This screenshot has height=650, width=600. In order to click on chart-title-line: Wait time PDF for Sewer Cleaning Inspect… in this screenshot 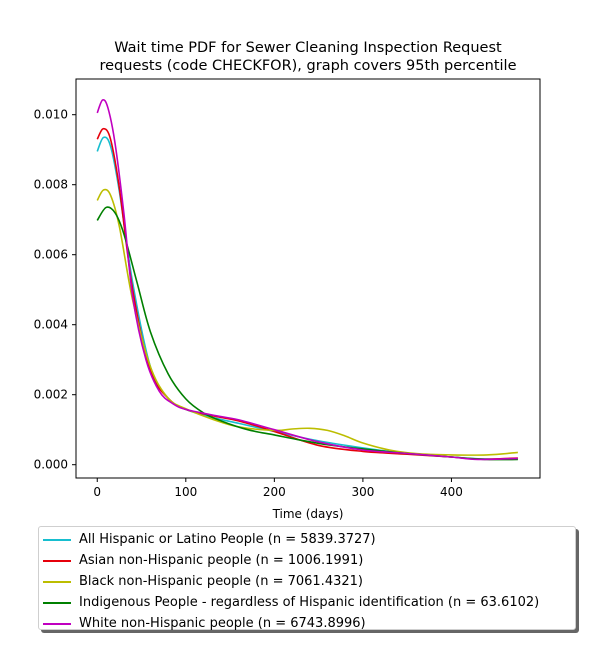, I will do `click(308, 48)`.